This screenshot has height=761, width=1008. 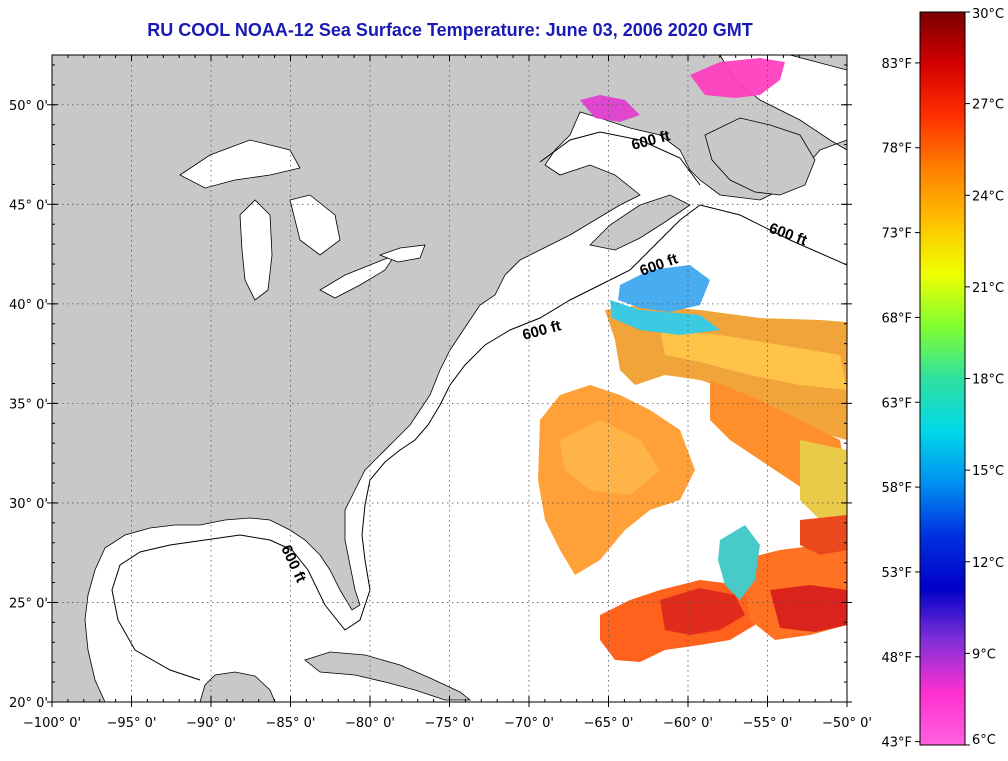 What do you see at coordinates (847, 723) in the screenshot?
I see `longitude-tick-label: −50° 0'` at bounding box center [847, 723].